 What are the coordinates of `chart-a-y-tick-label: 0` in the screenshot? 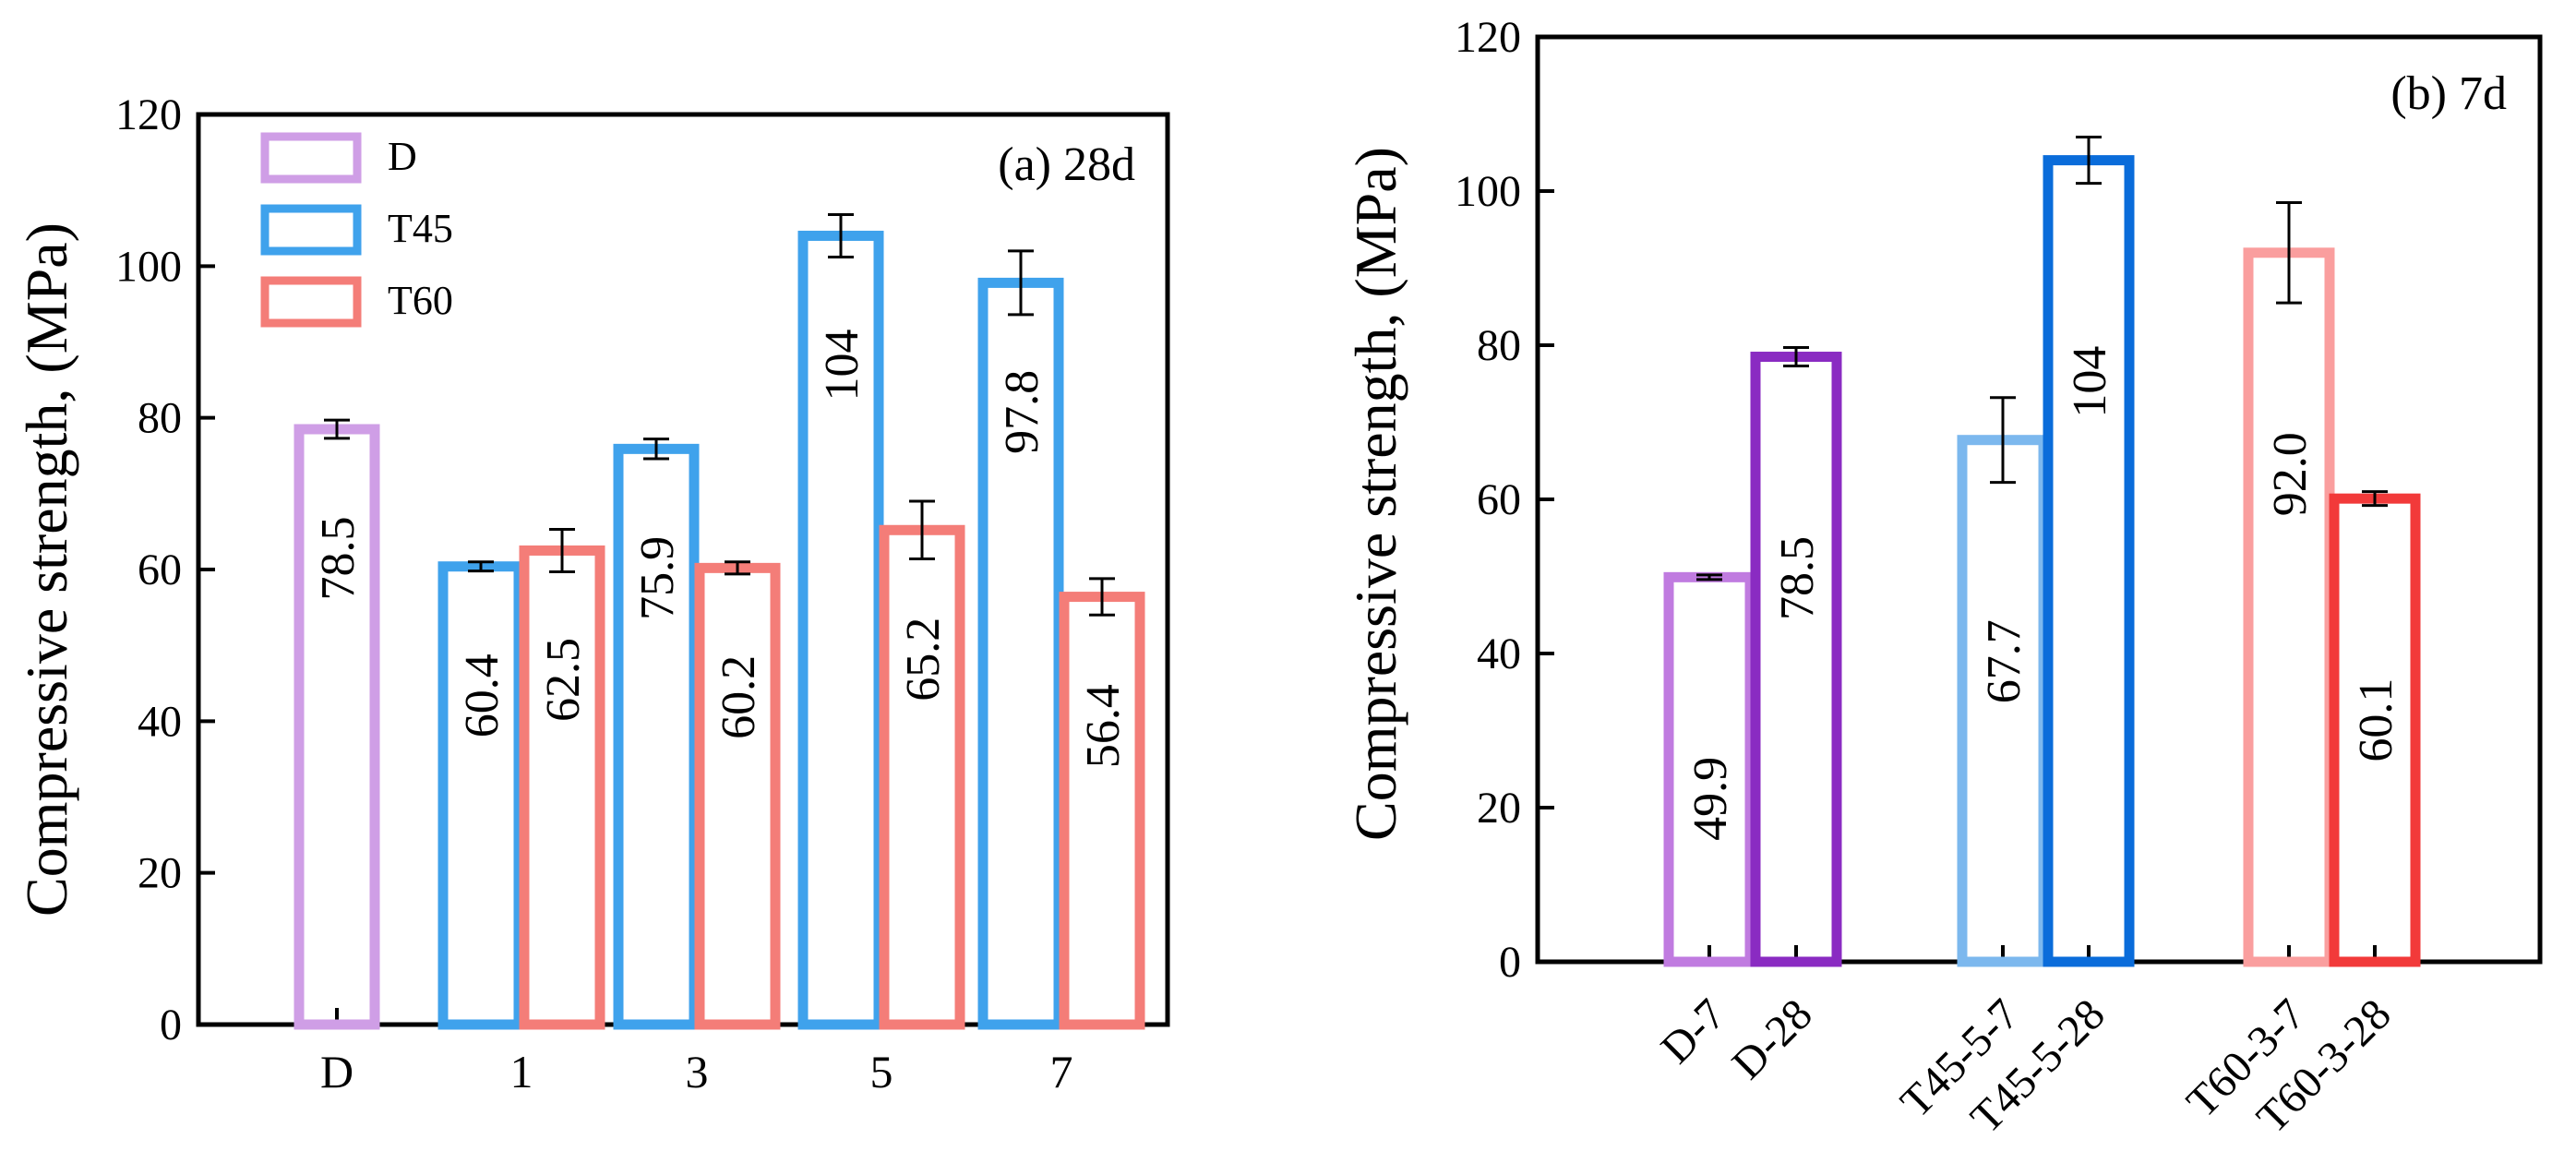 It's located at (171, 1025).